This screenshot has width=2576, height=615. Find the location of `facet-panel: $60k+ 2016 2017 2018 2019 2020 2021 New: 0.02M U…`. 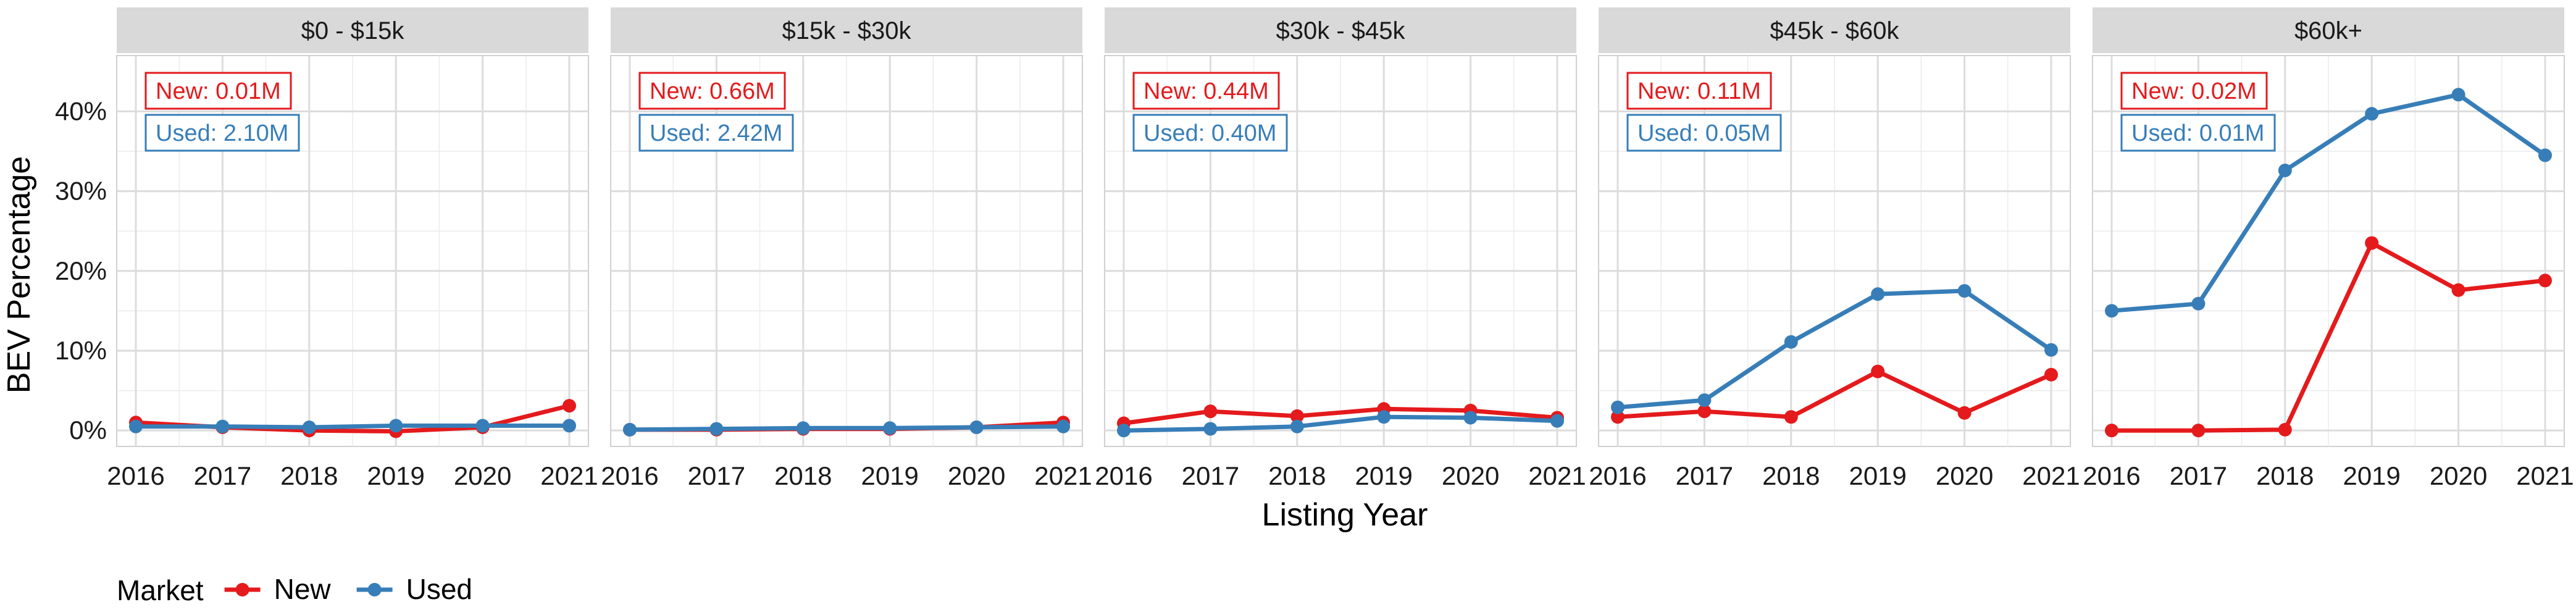

facet-panel: $60k+ 2016 2017 2018 2019 2020 2021 New: 0.02M U… is located at coordinates (2328, 249).